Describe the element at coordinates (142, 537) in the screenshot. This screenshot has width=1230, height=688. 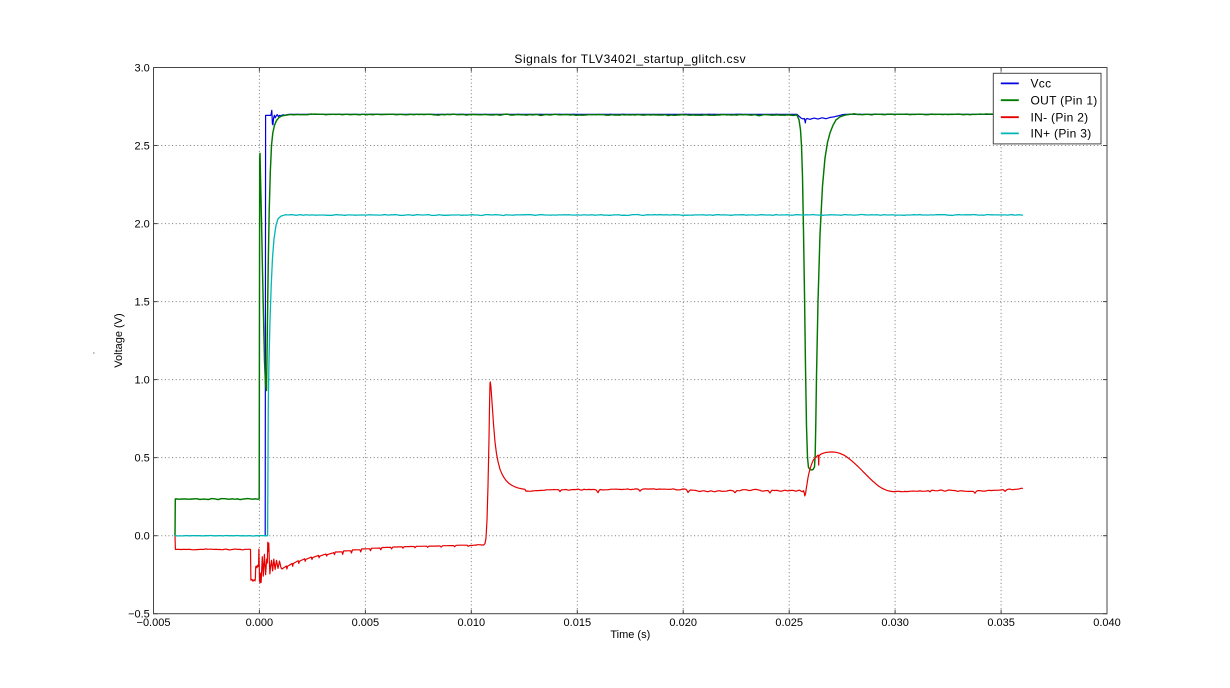
I see `svg-text: 0.0` at that location.